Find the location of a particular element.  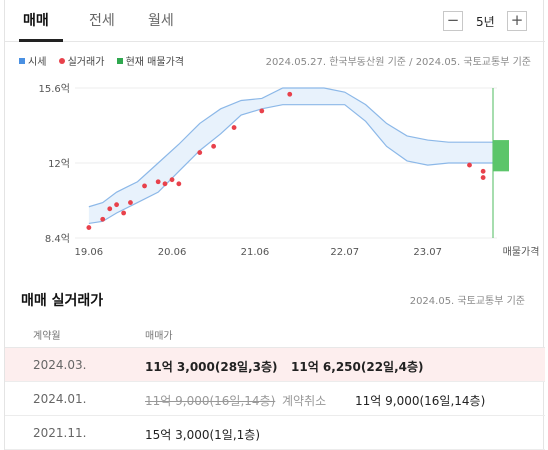

trade-price: 11억 9,000(16일,14층) is located at coordinates (420, 401).